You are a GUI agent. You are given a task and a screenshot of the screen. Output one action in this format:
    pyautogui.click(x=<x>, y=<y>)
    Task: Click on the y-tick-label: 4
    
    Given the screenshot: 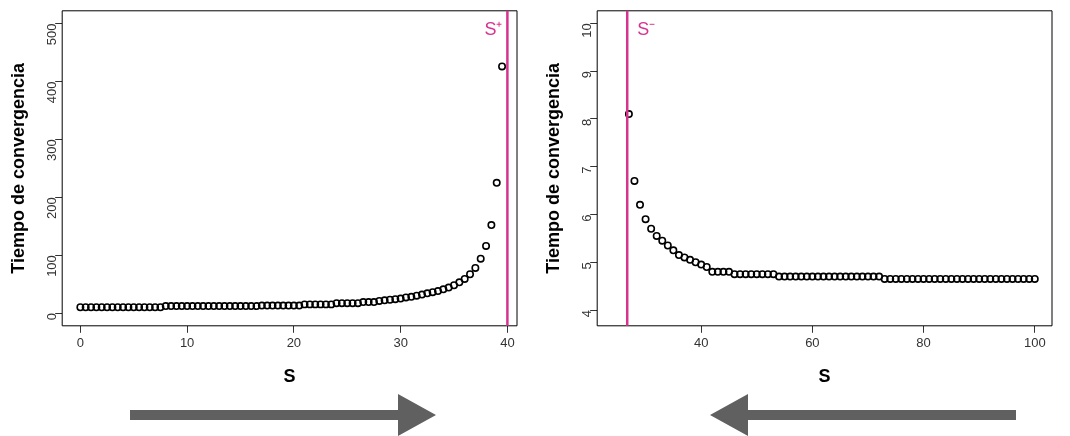 What is the action you would take?
    pyautogui.click(x=586, y=314)
    